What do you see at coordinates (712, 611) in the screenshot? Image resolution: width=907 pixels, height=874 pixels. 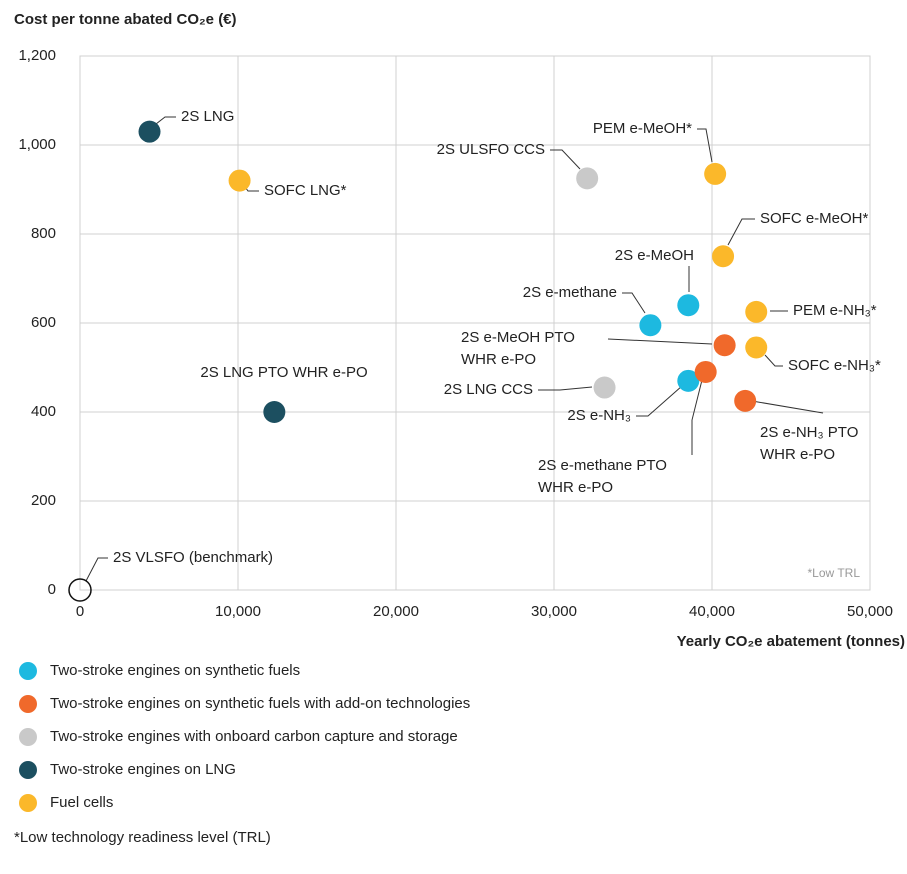 I see `x-tick-label: 40,000` at bounding box center [712, 611].